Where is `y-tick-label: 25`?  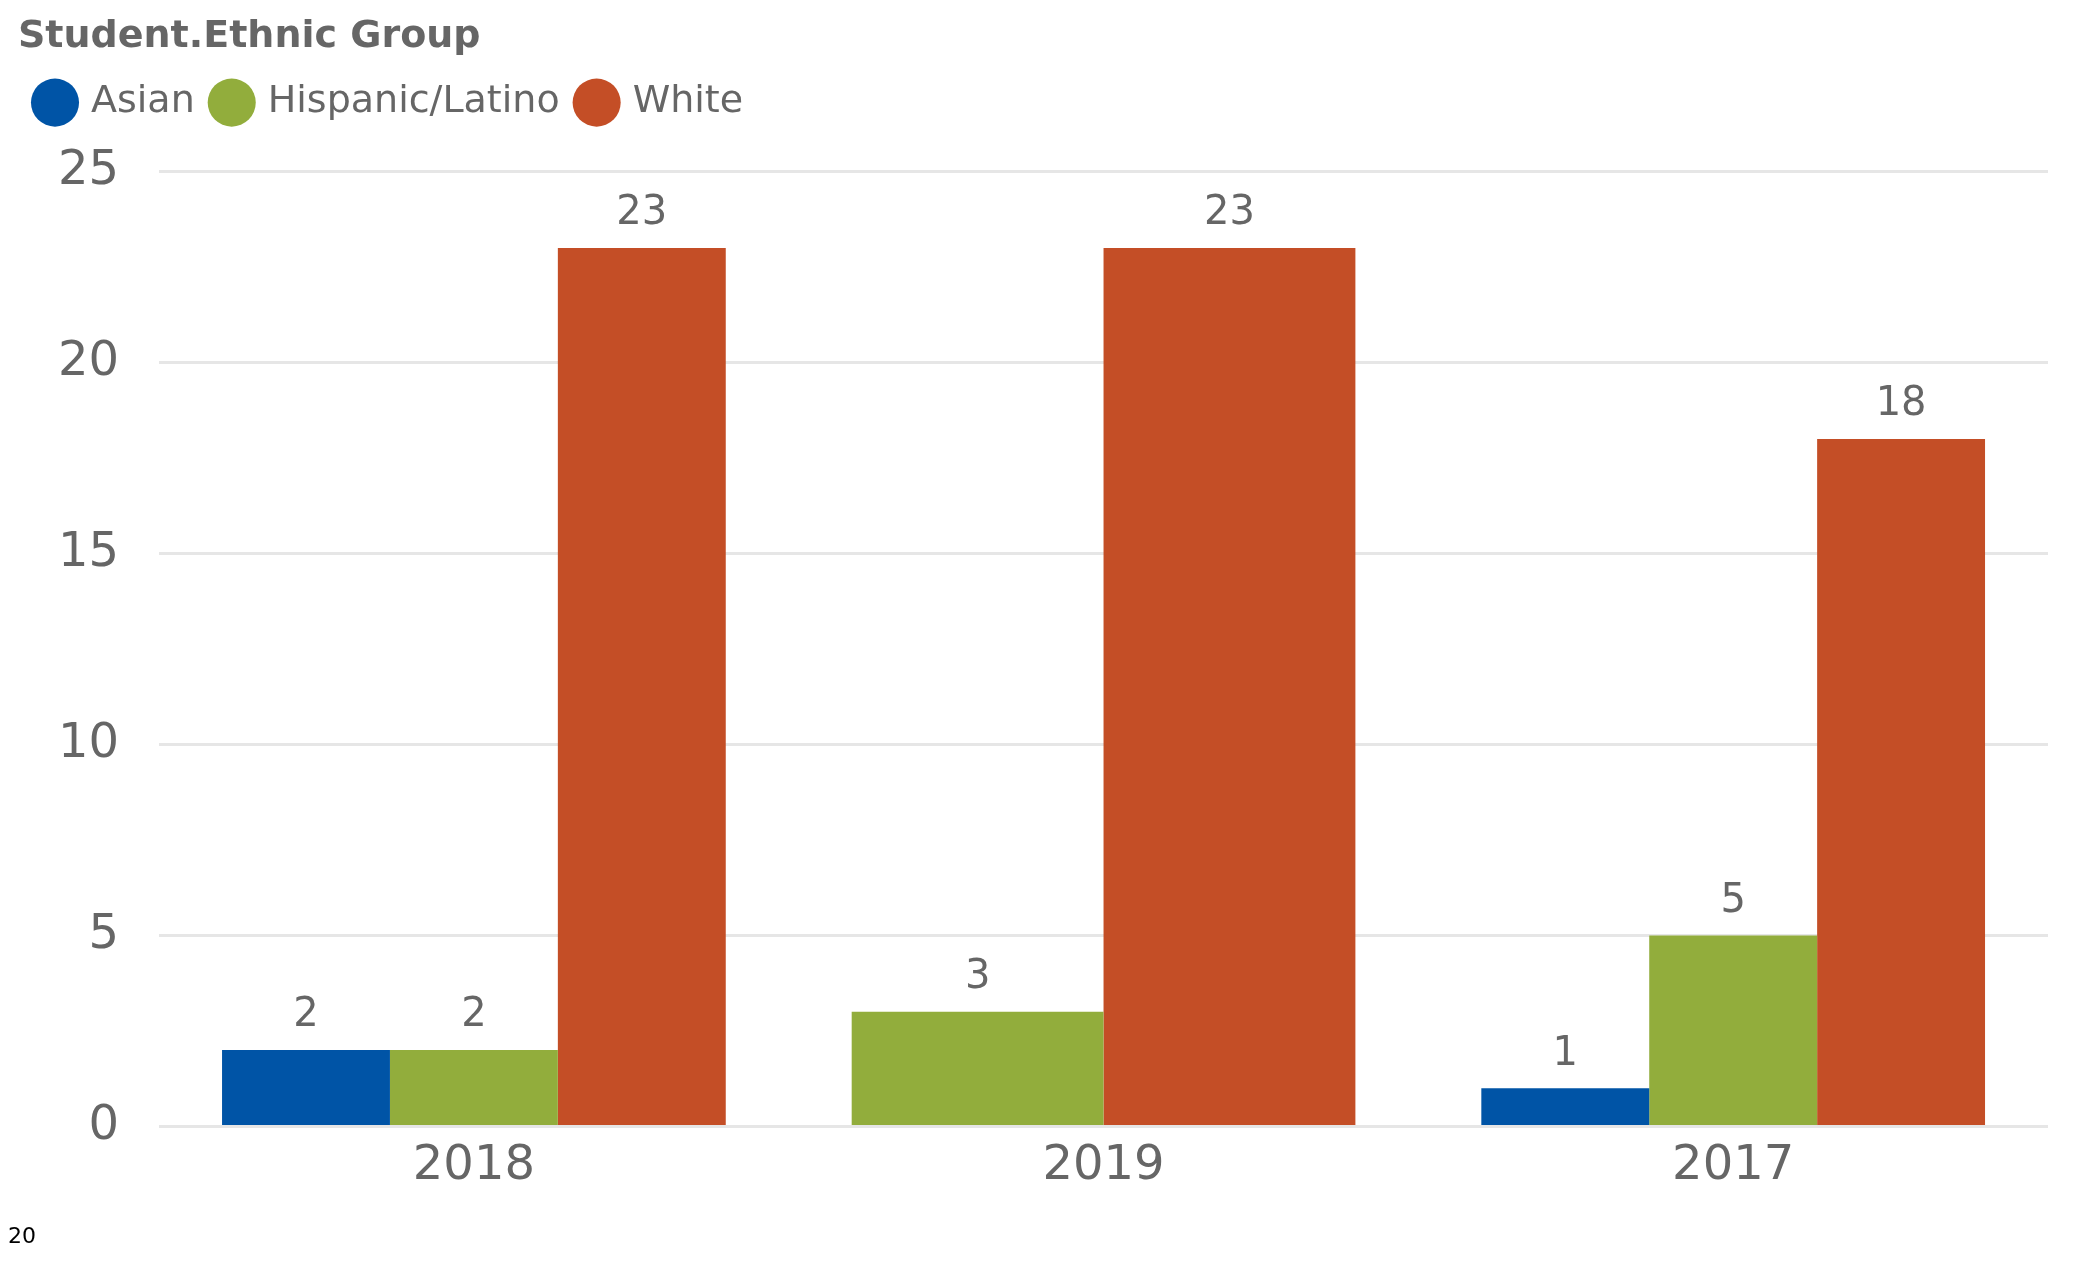 y-tick-label: 25 is located at coordinates (89, 167).